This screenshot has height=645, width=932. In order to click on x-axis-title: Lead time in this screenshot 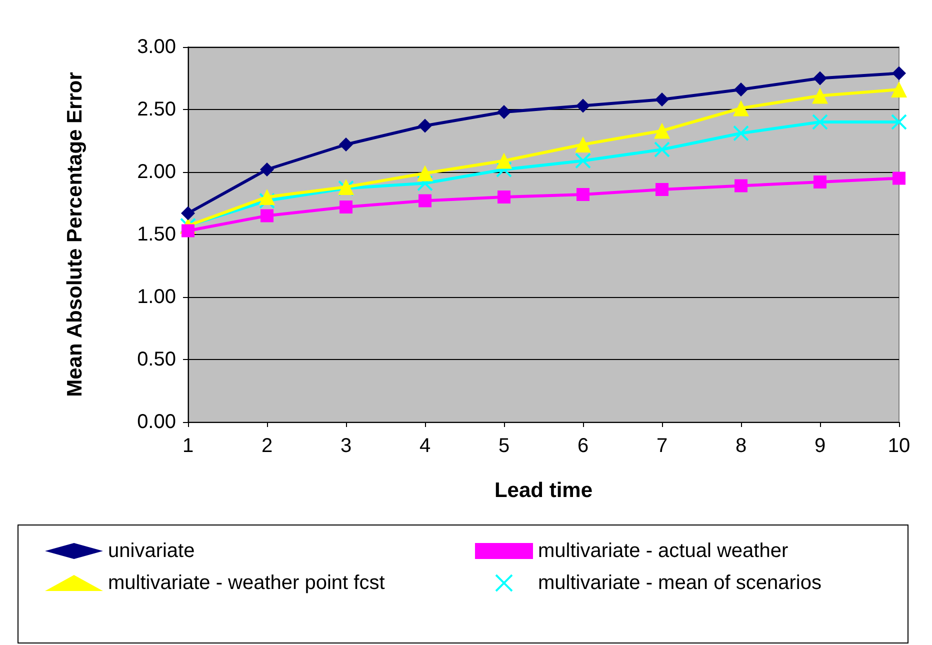, I will do `click(543, 490)`.